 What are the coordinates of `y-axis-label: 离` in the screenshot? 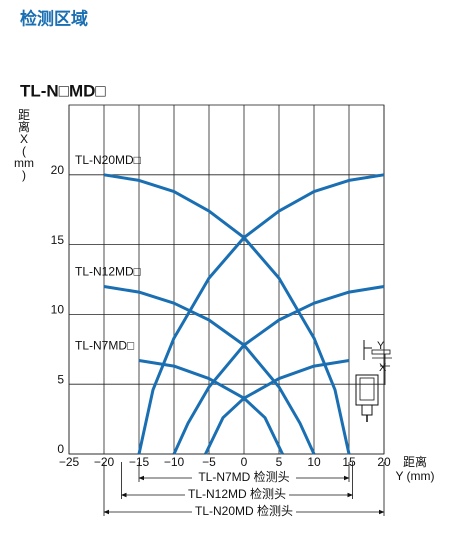 It's located at (24, 126).